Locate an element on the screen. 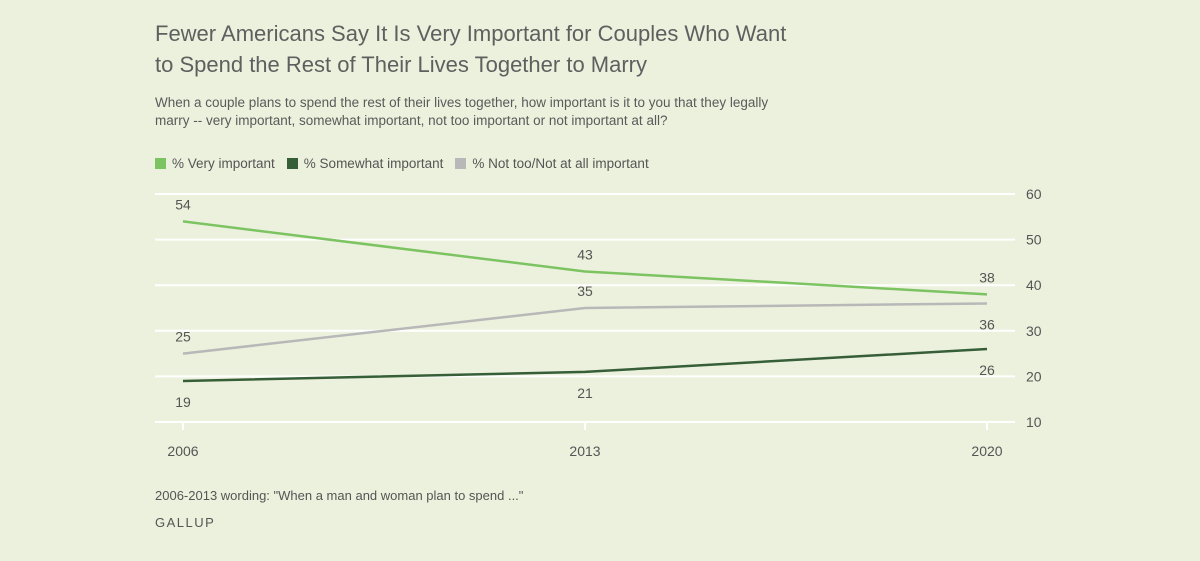  data-label-very-important-2006: 54 is located at coordinates (183, 204).